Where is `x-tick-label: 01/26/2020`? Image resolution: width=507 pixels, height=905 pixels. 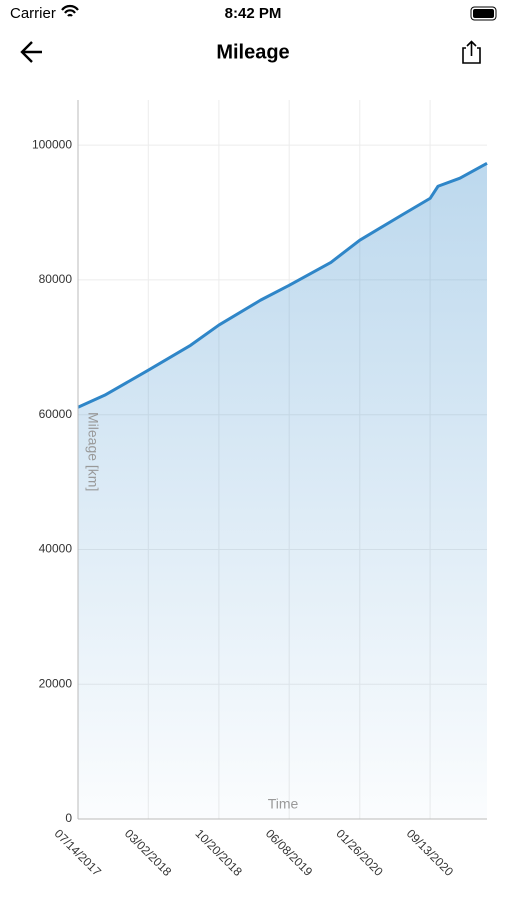 x-tick-label: 01/26/2020 is located at coordinates (359, 852).